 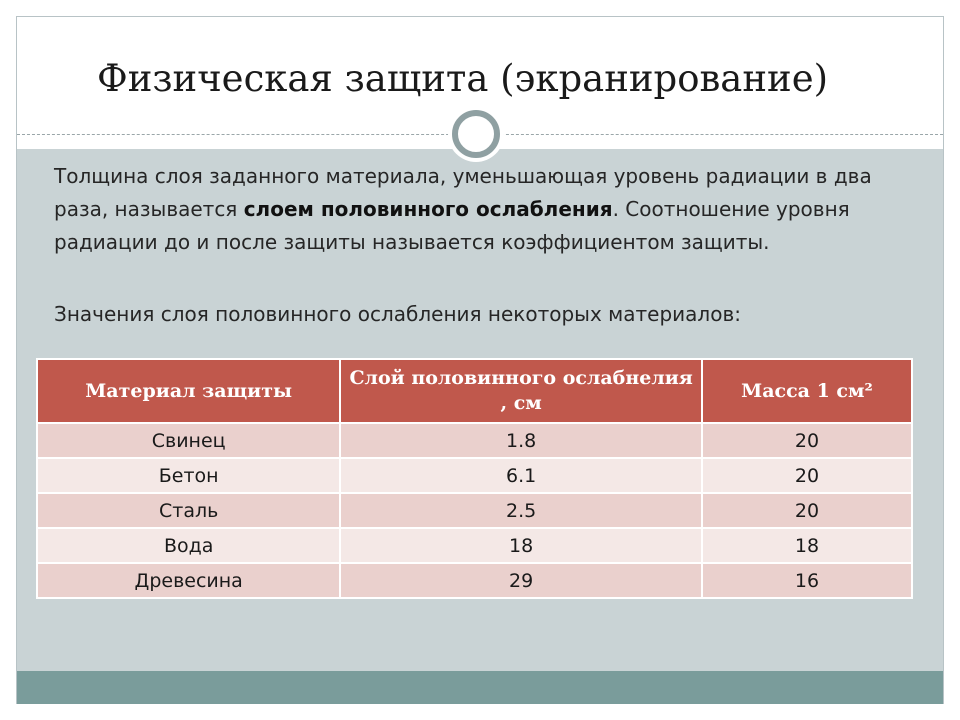 What do you see at coordinates (476, 134) in the screenshot?
I see `circle-ornament-icon` at bounding box center [476, 134].